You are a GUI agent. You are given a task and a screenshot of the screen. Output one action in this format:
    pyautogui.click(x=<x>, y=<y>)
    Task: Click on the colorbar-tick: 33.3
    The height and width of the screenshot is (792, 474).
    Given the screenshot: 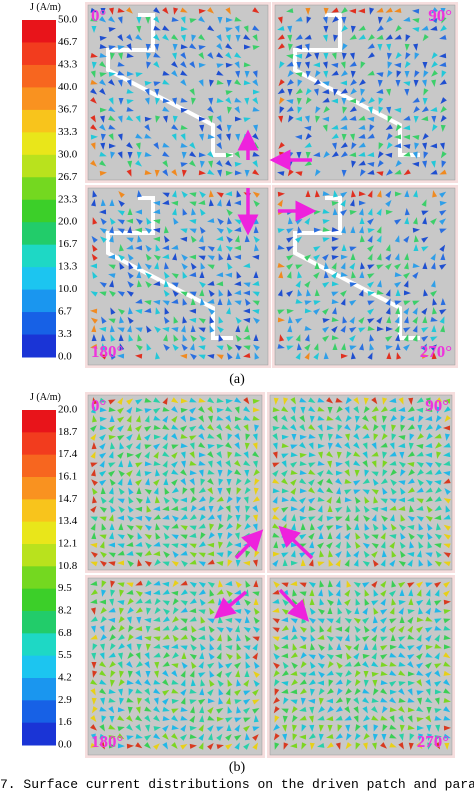 What is the action you would take?
    pyautogui.click(x=68, y=132)
    